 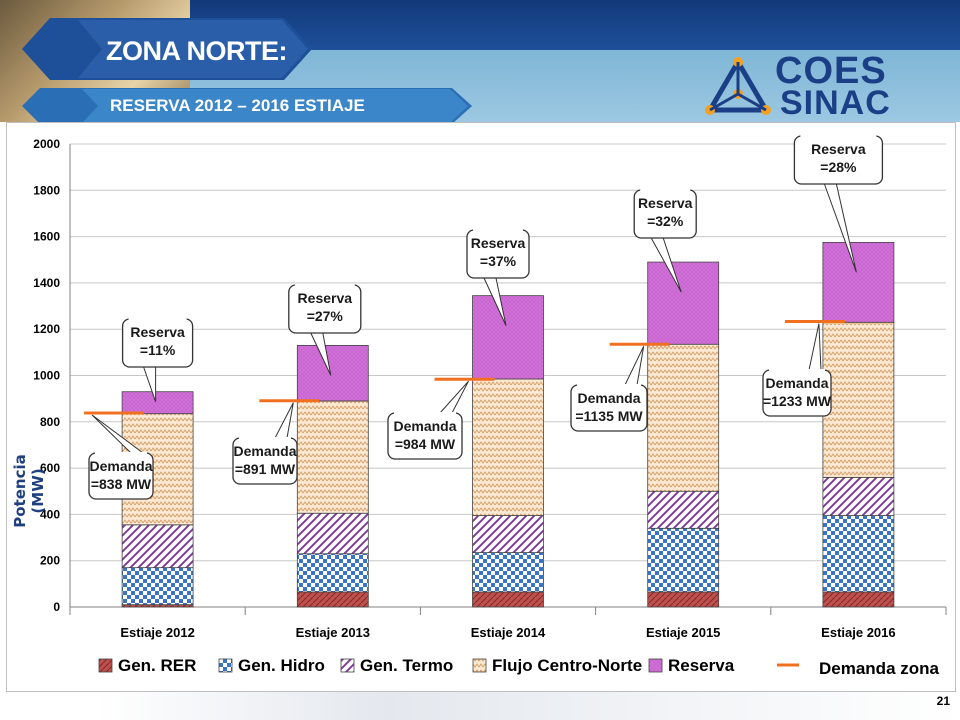 What do you see at coordinates (665, 221) in the screenshot?
I see `callout-text: =32%` at bounding box center [665, 221].